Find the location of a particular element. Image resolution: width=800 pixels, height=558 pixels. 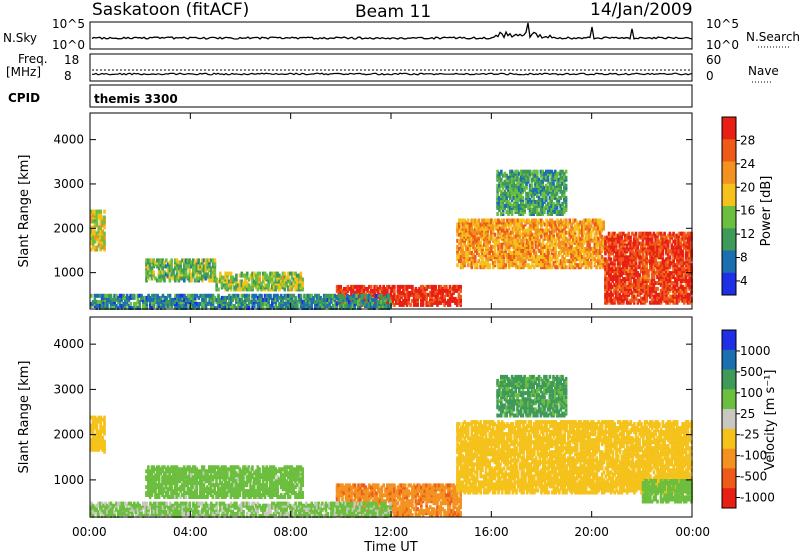

power-colorbar-label: Power [dB] is located at coordinates (766, 211).